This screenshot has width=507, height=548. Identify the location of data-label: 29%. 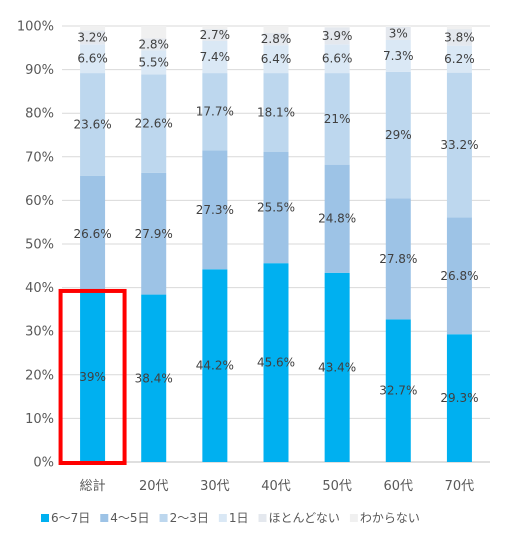
(398, 135).